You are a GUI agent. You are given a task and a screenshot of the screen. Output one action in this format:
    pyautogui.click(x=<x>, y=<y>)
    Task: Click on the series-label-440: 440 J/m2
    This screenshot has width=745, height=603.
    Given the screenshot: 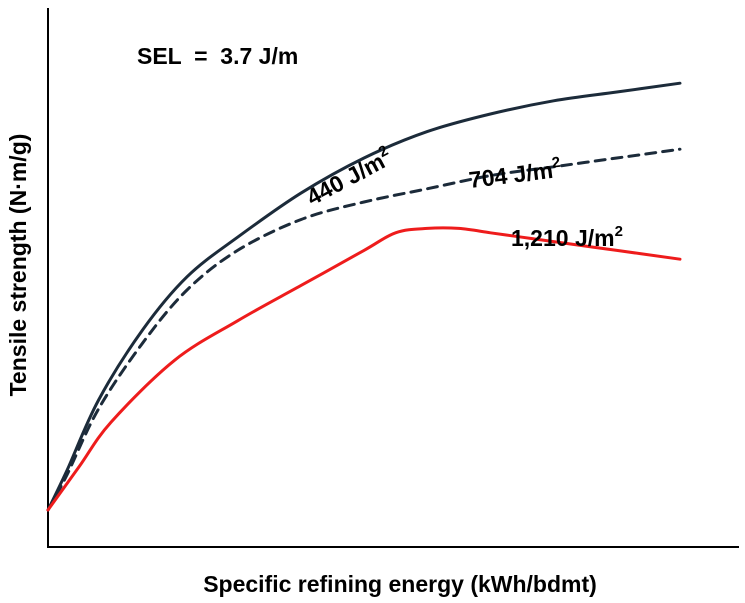 What is the action you would take?
    pyautogui.click(x=348, y=176)
    